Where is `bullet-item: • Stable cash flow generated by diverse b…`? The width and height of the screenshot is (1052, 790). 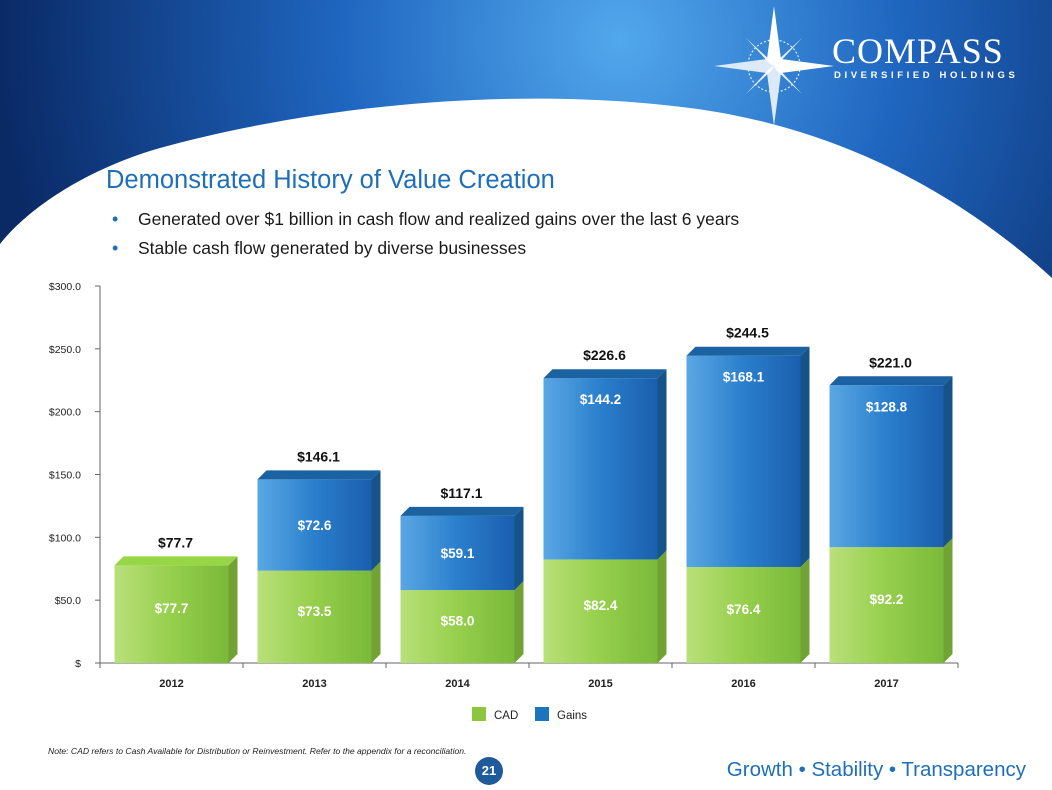
bullet-item: • Stable cash flow generated by diverse b… is located at coordinates (425, 248).